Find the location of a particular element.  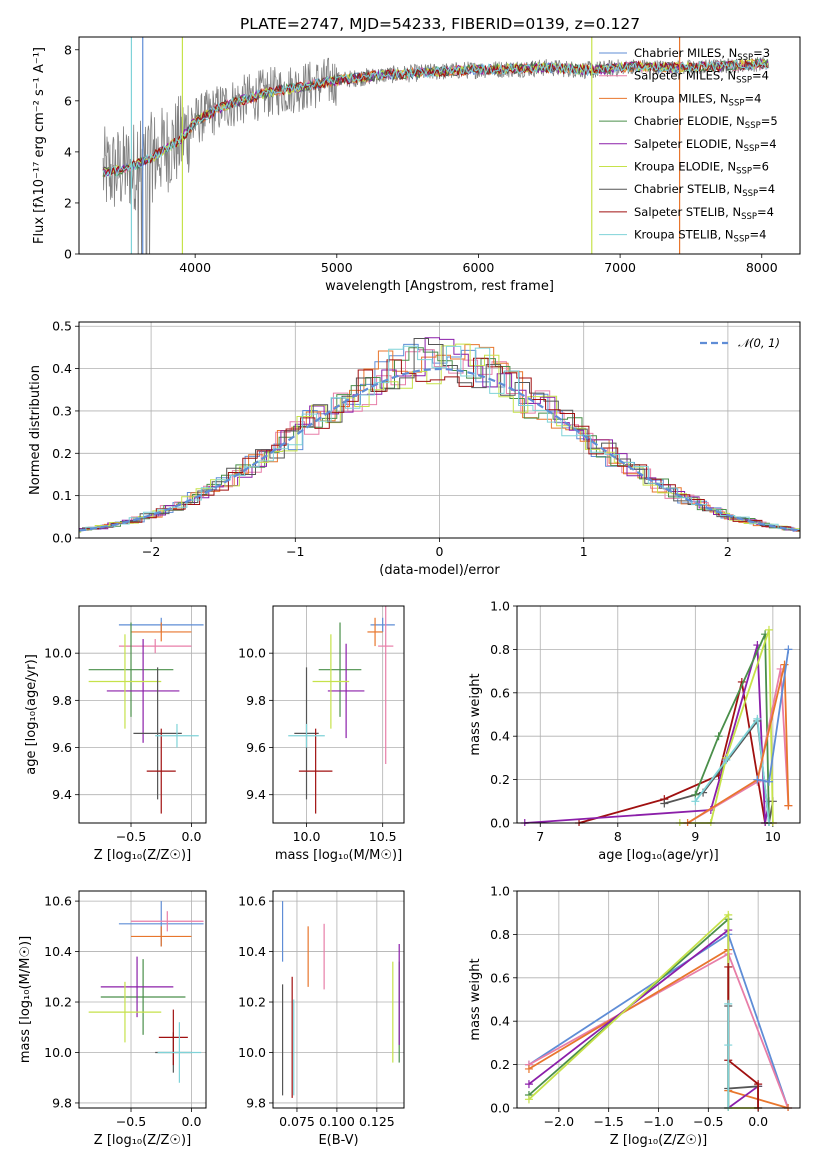

x-axis-label: Z [log₁₀(Z/Z☉)] is located at coordinates (658, 1140).